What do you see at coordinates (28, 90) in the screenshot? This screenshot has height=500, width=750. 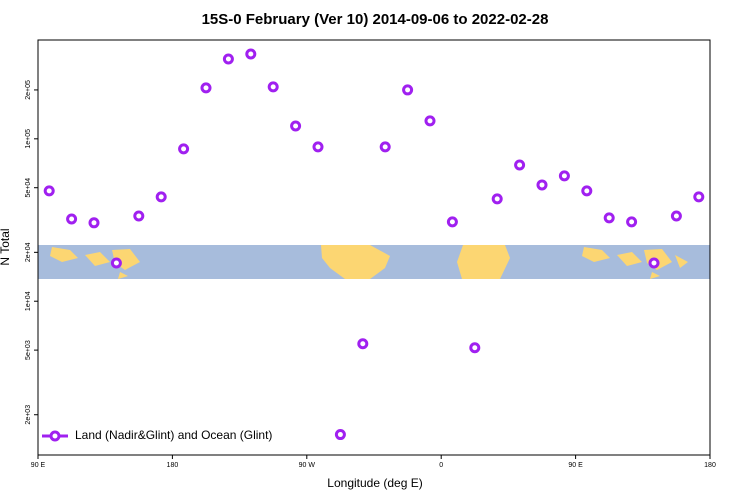 I see `y-tick-label: 2e+05` at bounding box center [28, 90].